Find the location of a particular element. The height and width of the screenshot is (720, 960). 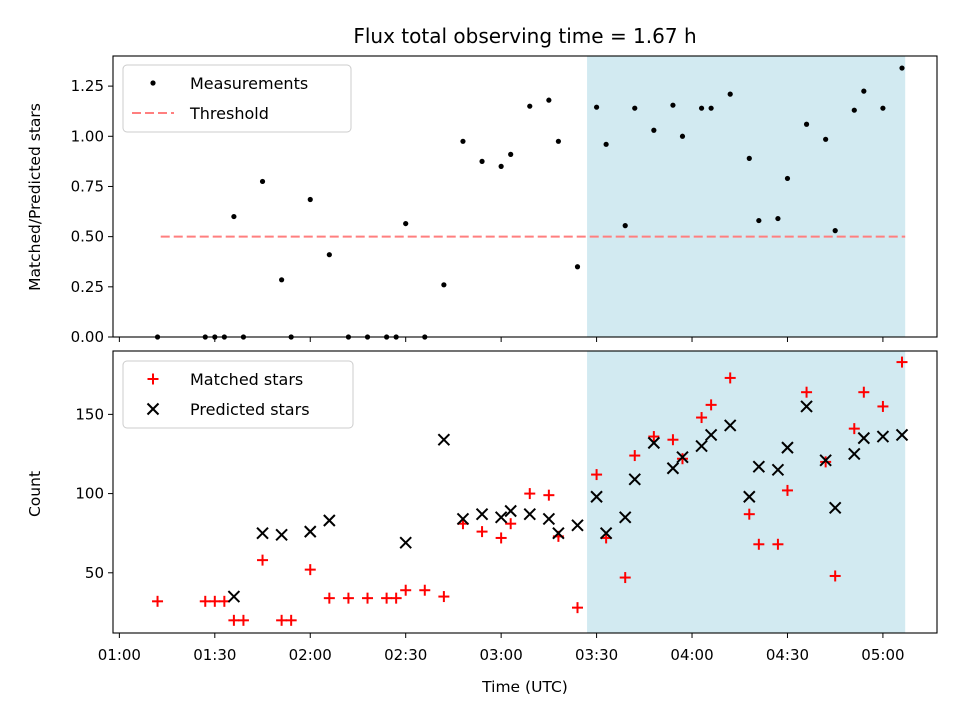

top-y-tick-label: 0.25 is located at coordinates (87, 287).